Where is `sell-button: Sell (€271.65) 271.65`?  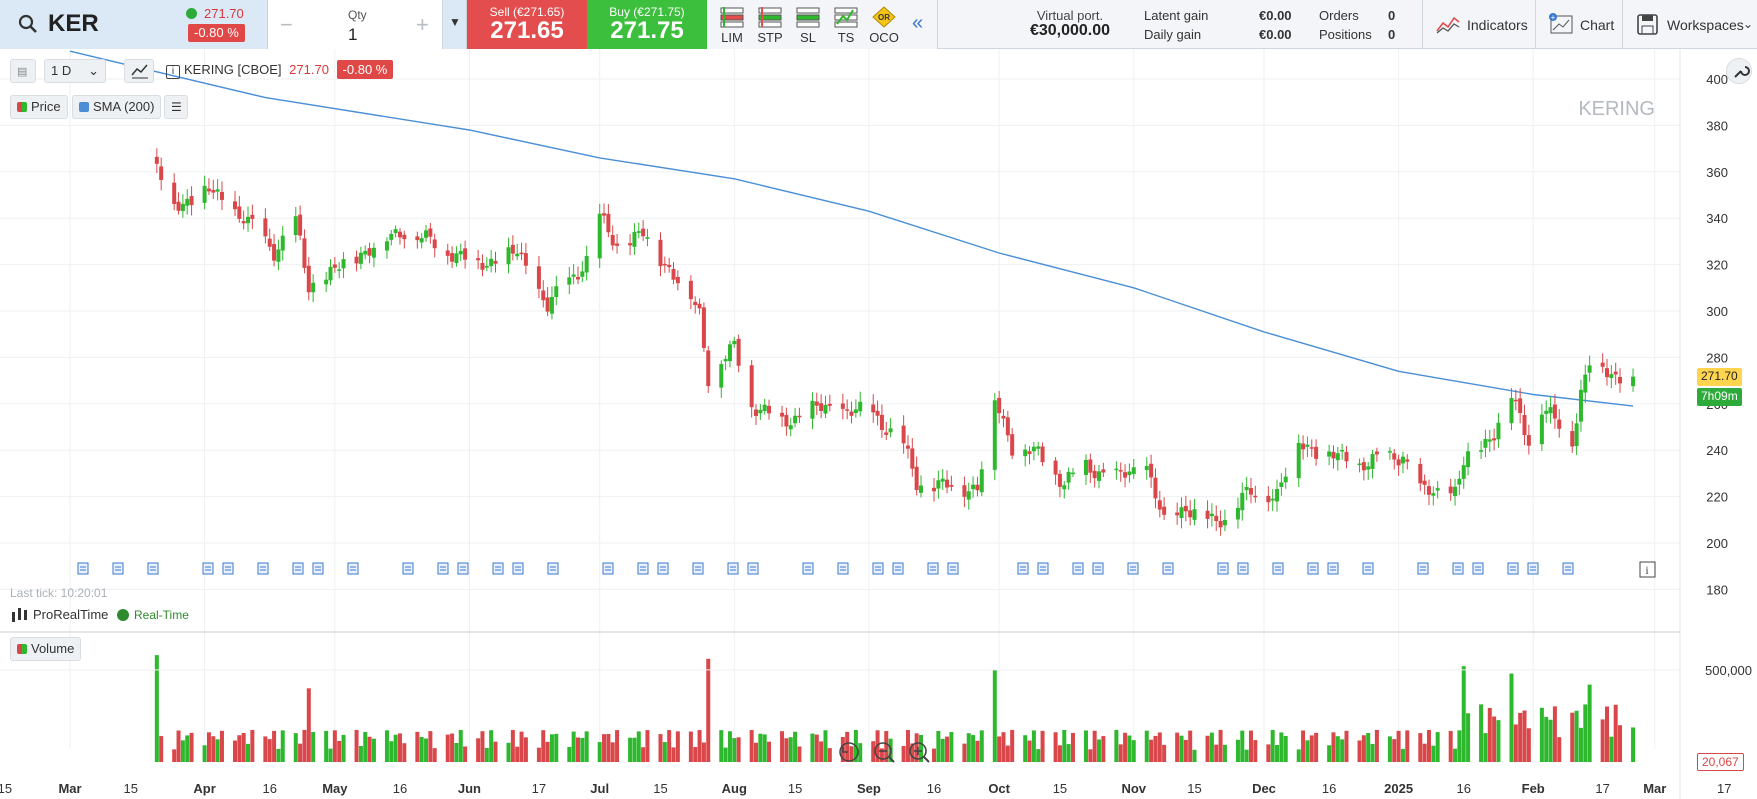 sell-button: Sell (€271.65) 271.65 is located at coordinates (527, 24).